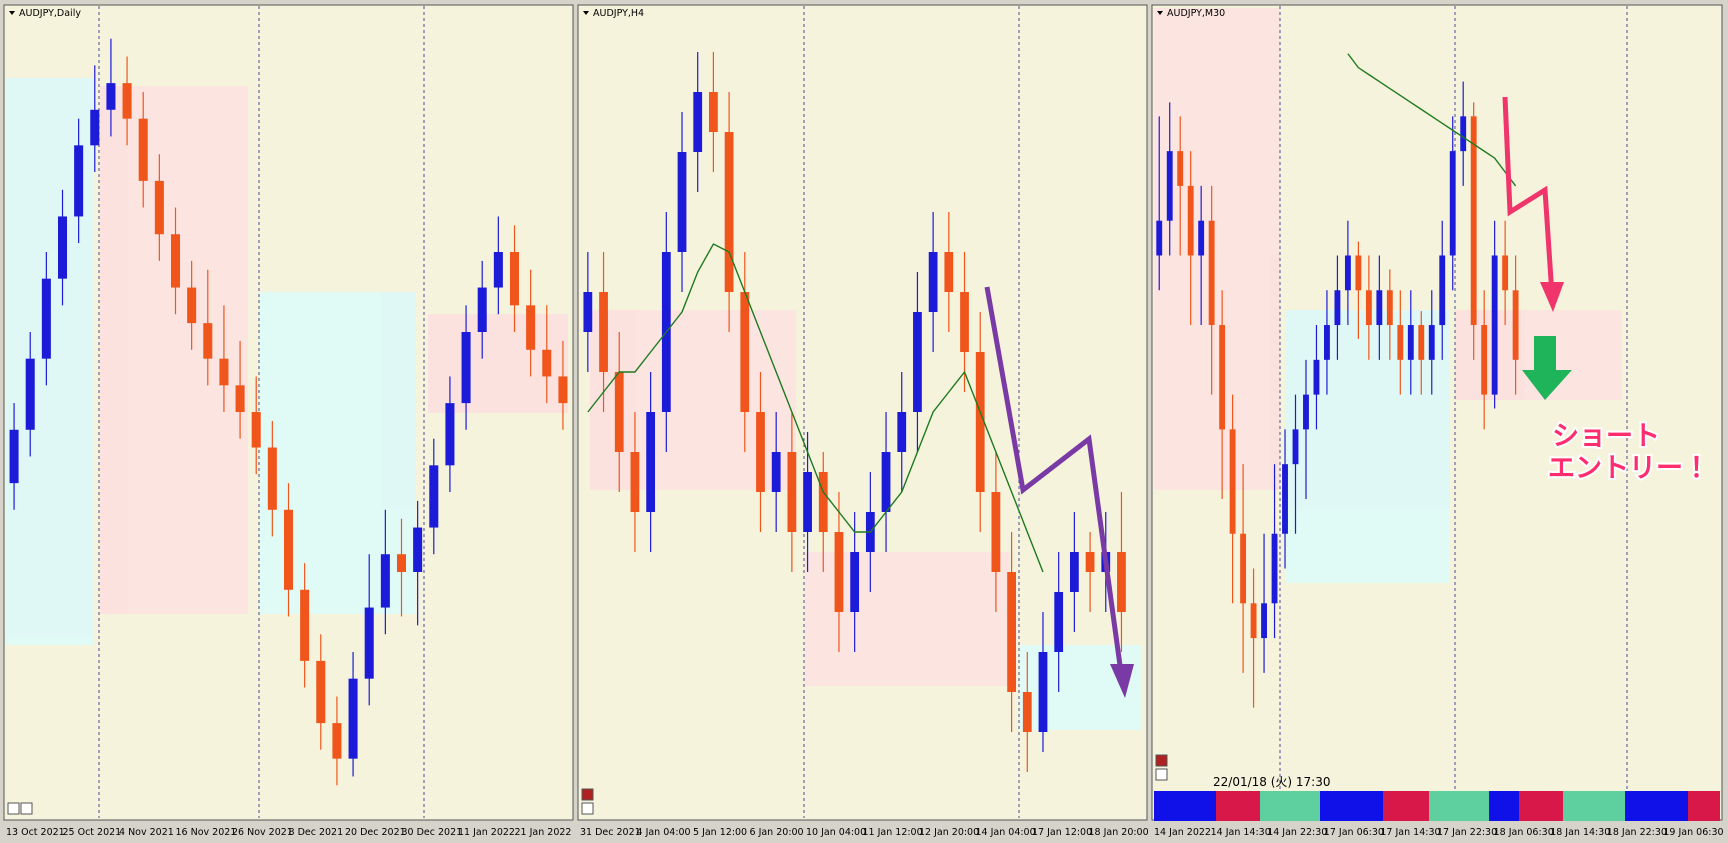 Image resolution: width=1728 pixels, height=843 pixels. What do you see at coordinates (1580, 832) in the screenshot?
I see `x-tick-label: 18 Jan 14:30` at bounding box center [1580, 832].